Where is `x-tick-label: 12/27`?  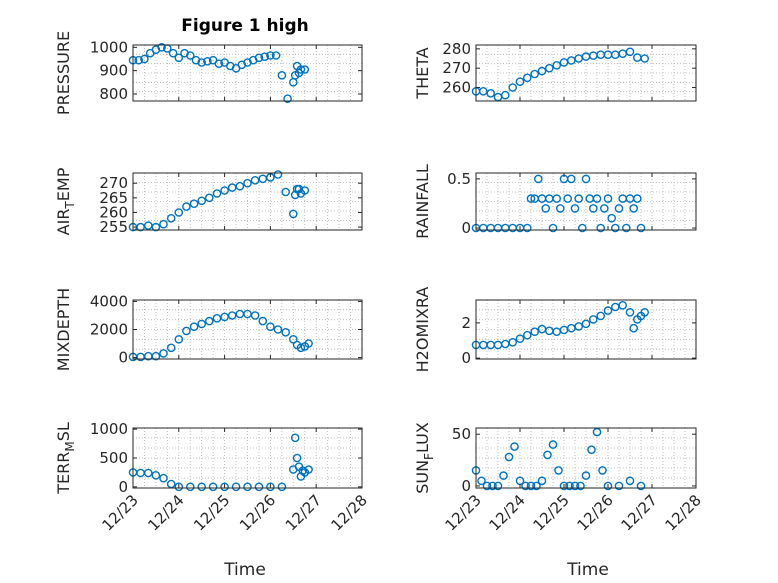 x-tick-label: 12/27 is located at coordinates (639, 512).